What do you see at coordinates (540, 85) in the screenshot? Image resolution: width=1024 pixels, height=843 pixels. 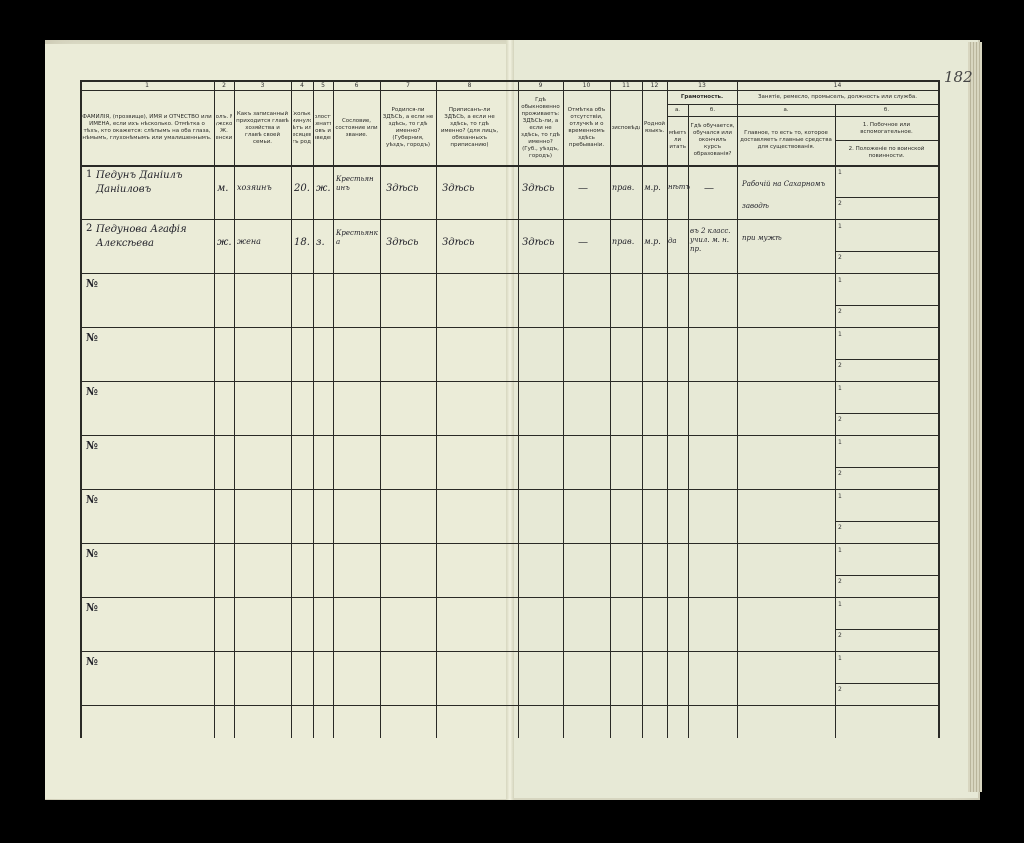 I see `column-number: 9` at bounding box center [540, 85].